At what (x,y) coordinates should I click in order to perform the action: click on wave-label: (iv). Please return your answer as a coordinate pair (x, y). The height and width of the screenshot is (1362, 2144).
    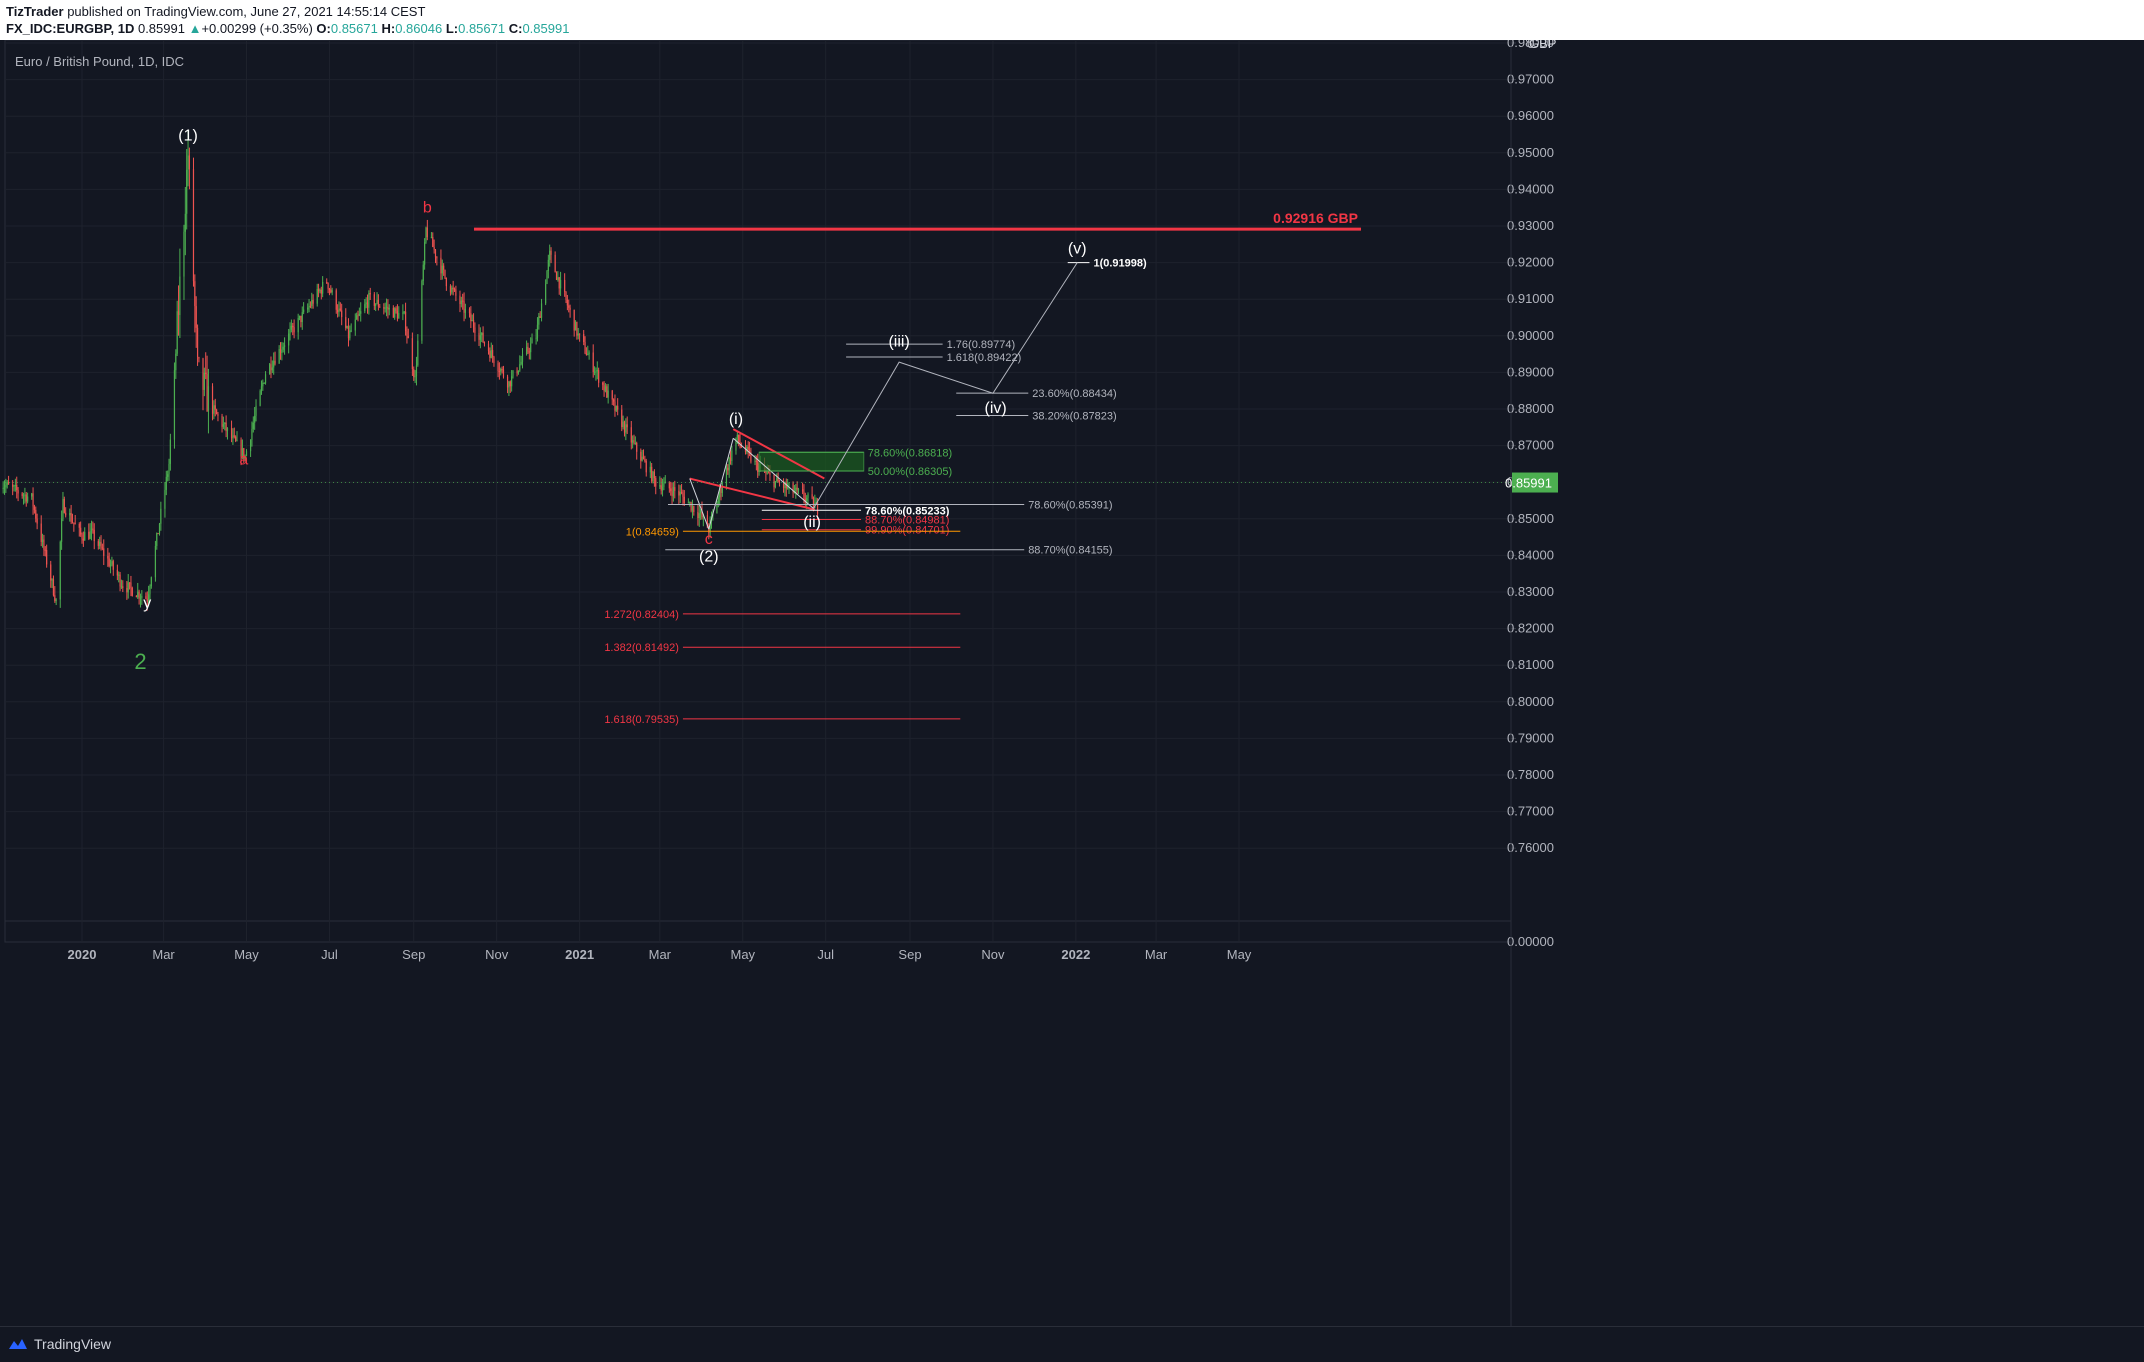
    Looking at the image, I should click on (996, 408).